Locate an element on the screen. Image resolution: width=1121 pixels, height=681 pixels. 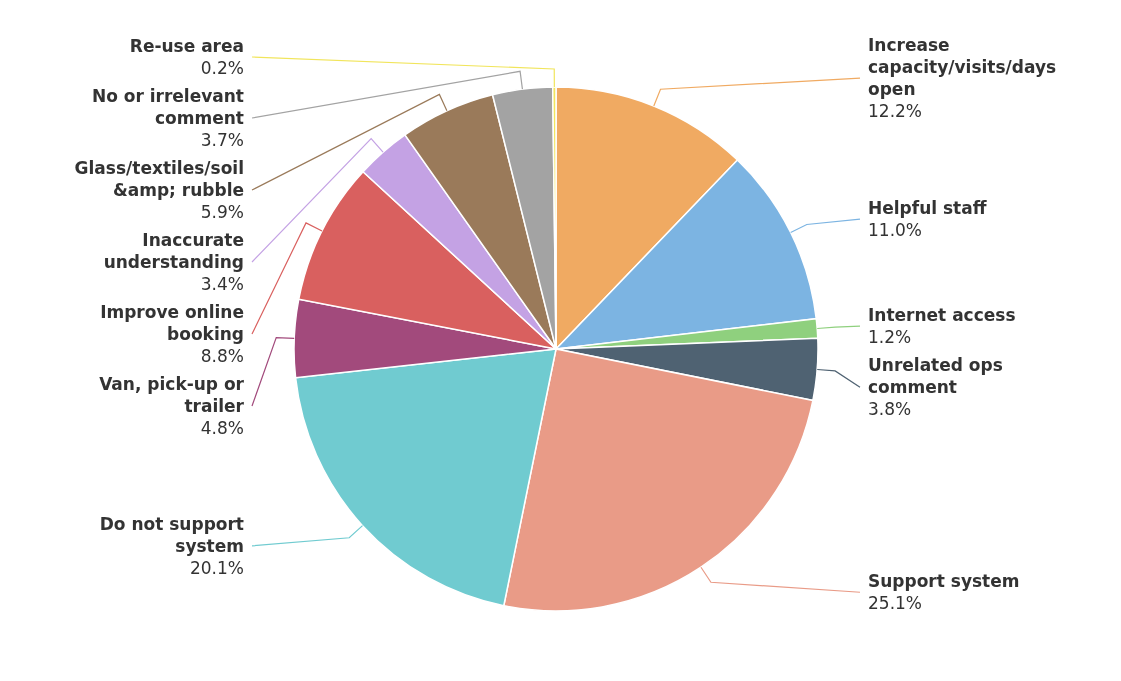
slice-label: Re-use area is located at coordinates (186, 46).